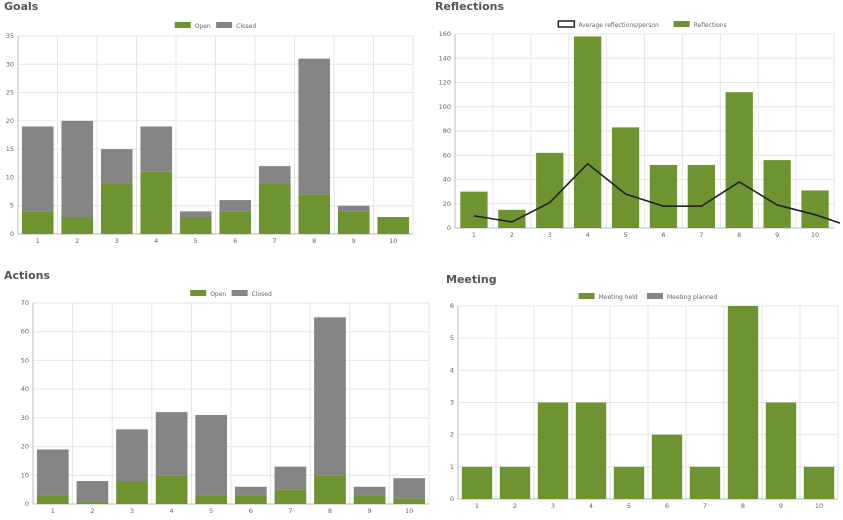 The image size is (843, 520). I want to click on actions-chart-title: Actions, so click(27, 275).